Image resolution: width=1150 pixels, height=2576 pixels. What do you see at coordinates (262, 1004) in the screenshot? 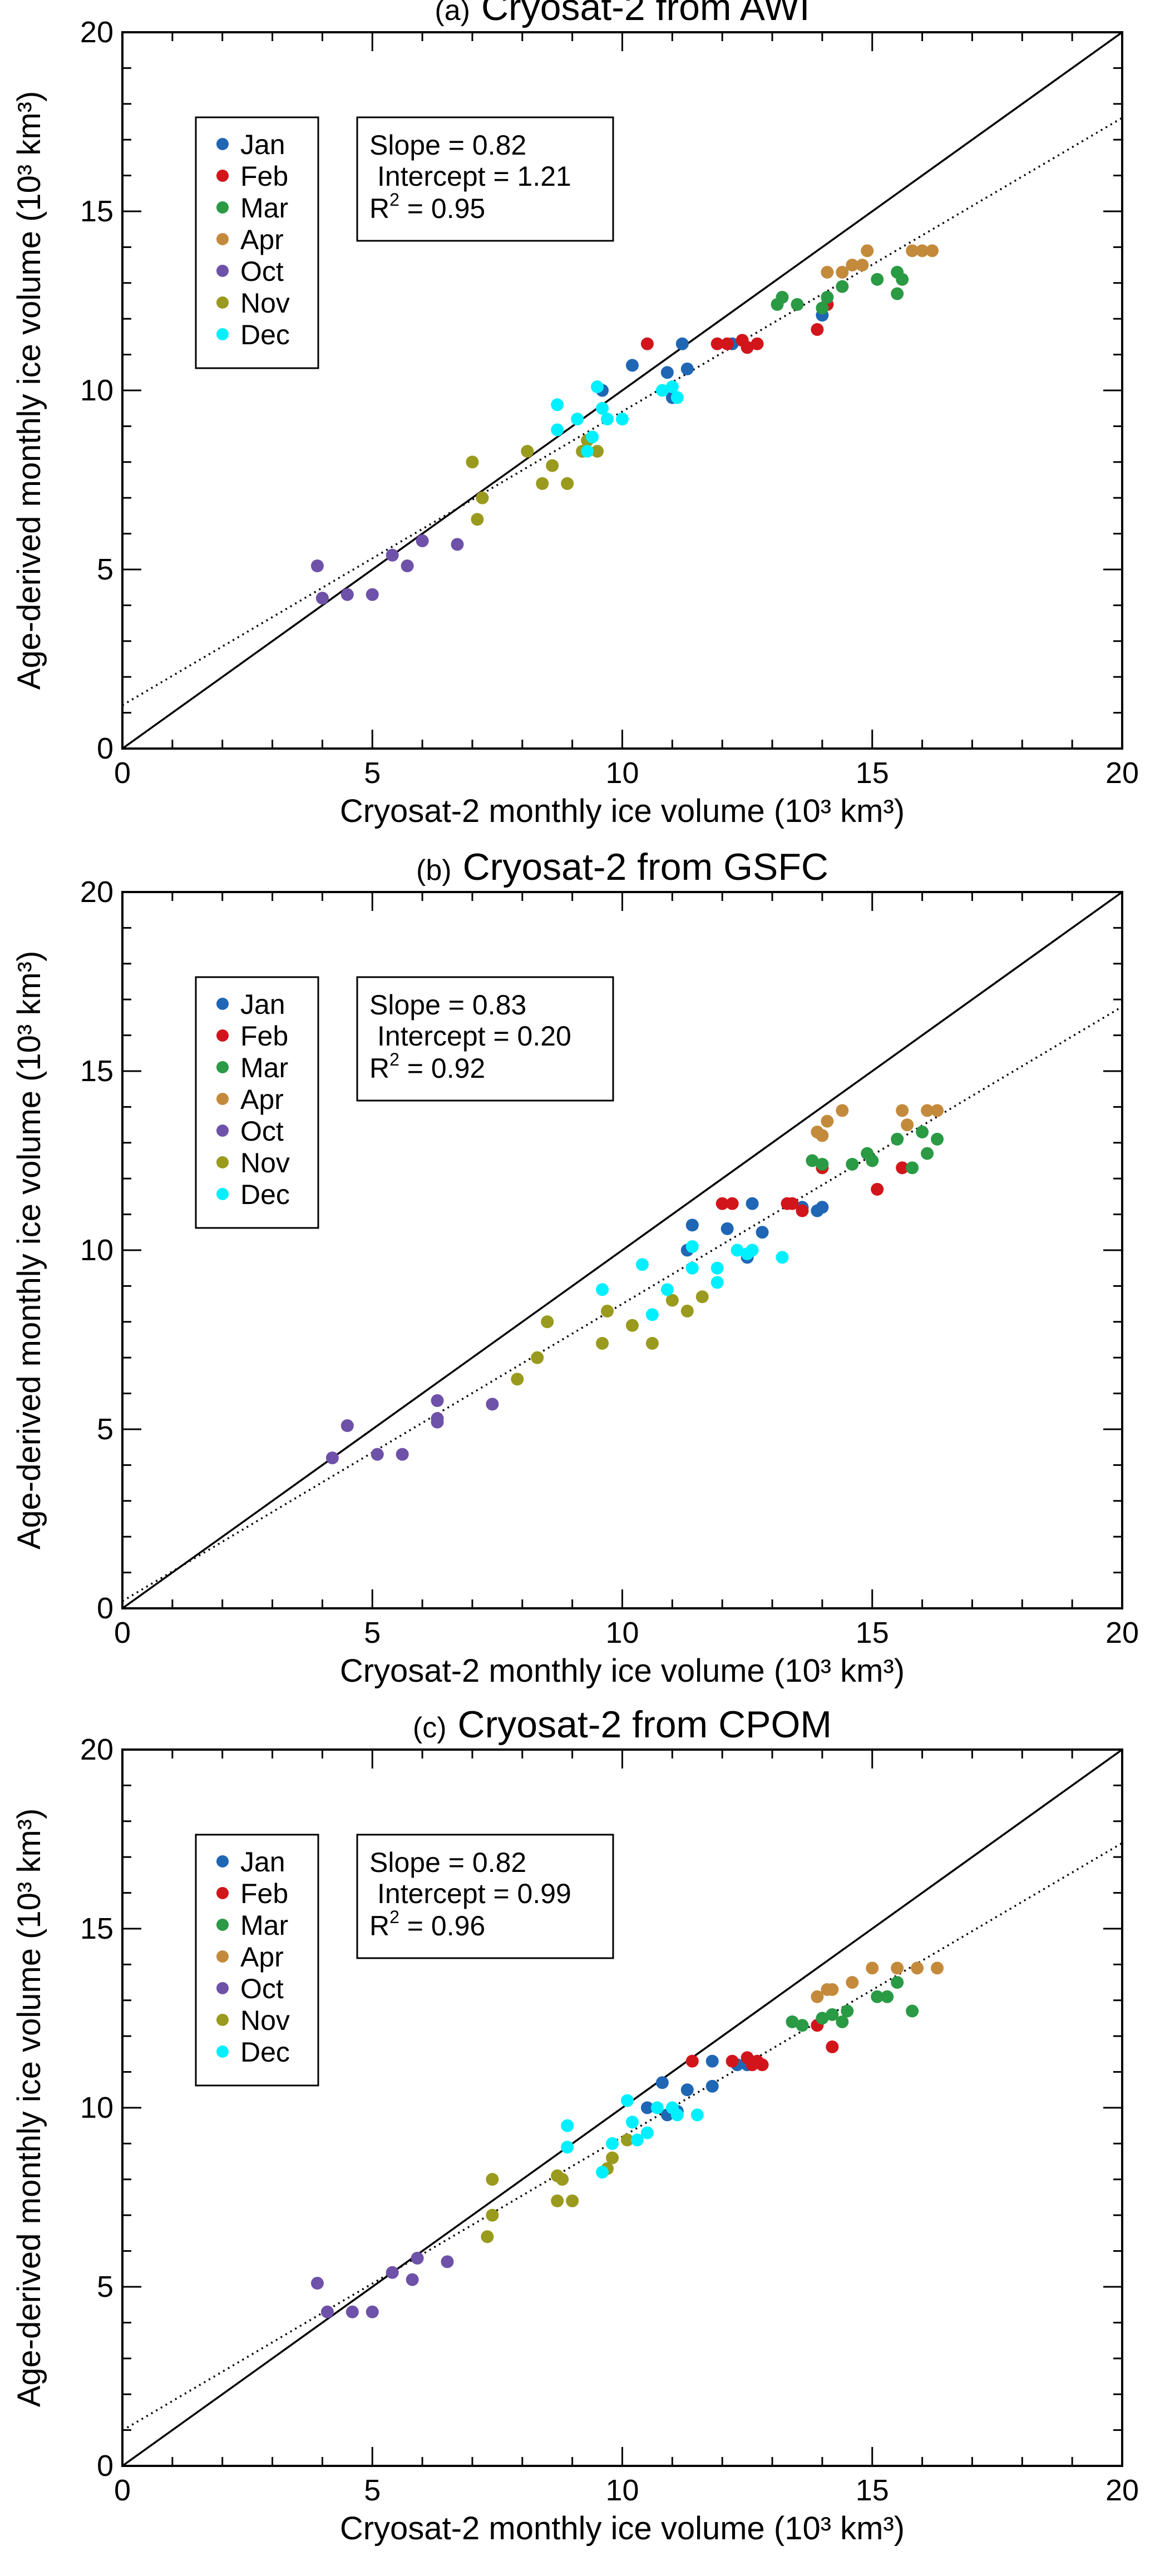
I see `legend-label-jan: Jan` at bounding box center [262, 1004].